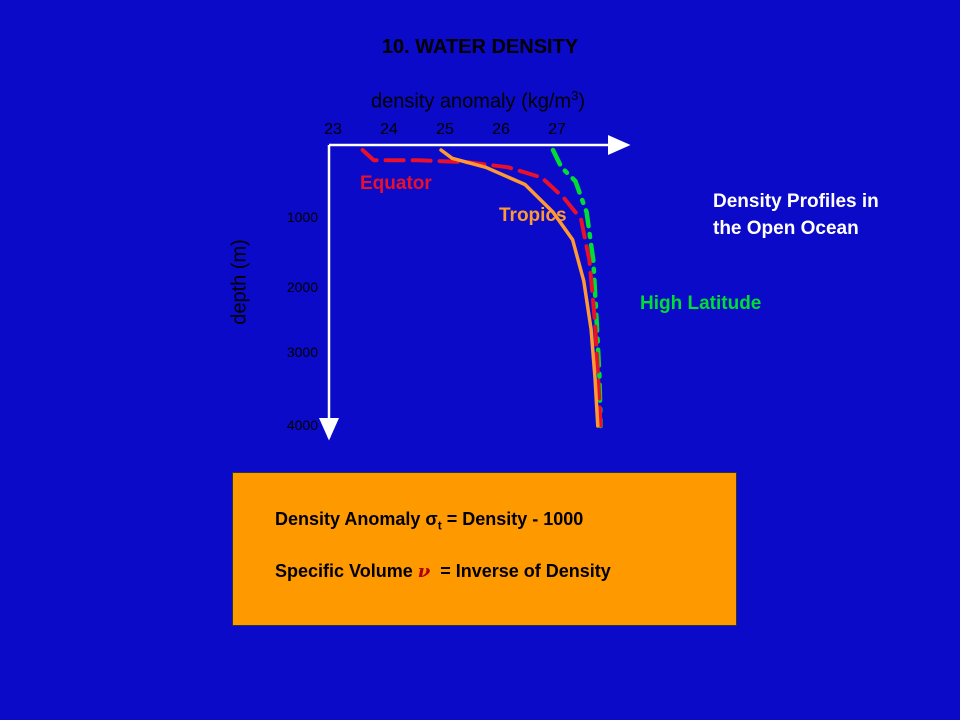  What do you see at coordinates (302, 352) in the screenshot?
I see `y-tick-label: 3000` at bounding box center [302, 352].